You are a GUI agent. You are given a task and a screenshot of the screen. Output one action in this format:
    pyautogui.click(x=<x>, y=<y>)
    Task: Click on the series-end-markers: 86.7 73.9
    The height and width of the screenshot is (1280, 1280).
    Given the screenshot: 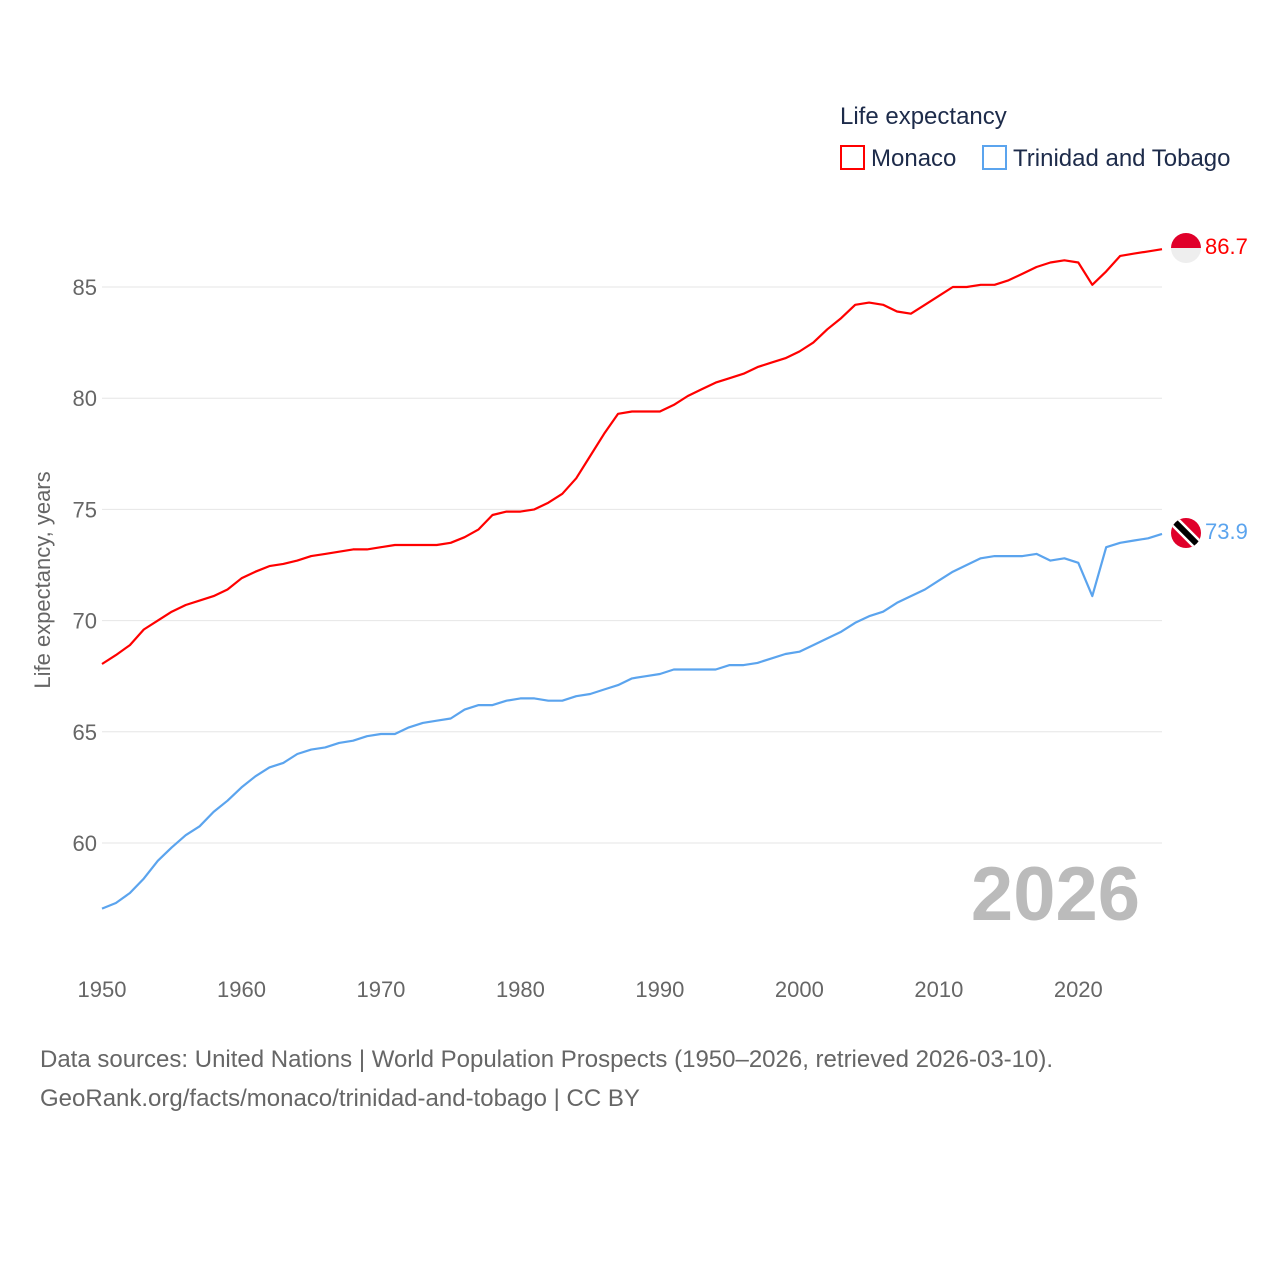 What is the action you would take?
    pyautogui.click(x=1209, y=390)
    